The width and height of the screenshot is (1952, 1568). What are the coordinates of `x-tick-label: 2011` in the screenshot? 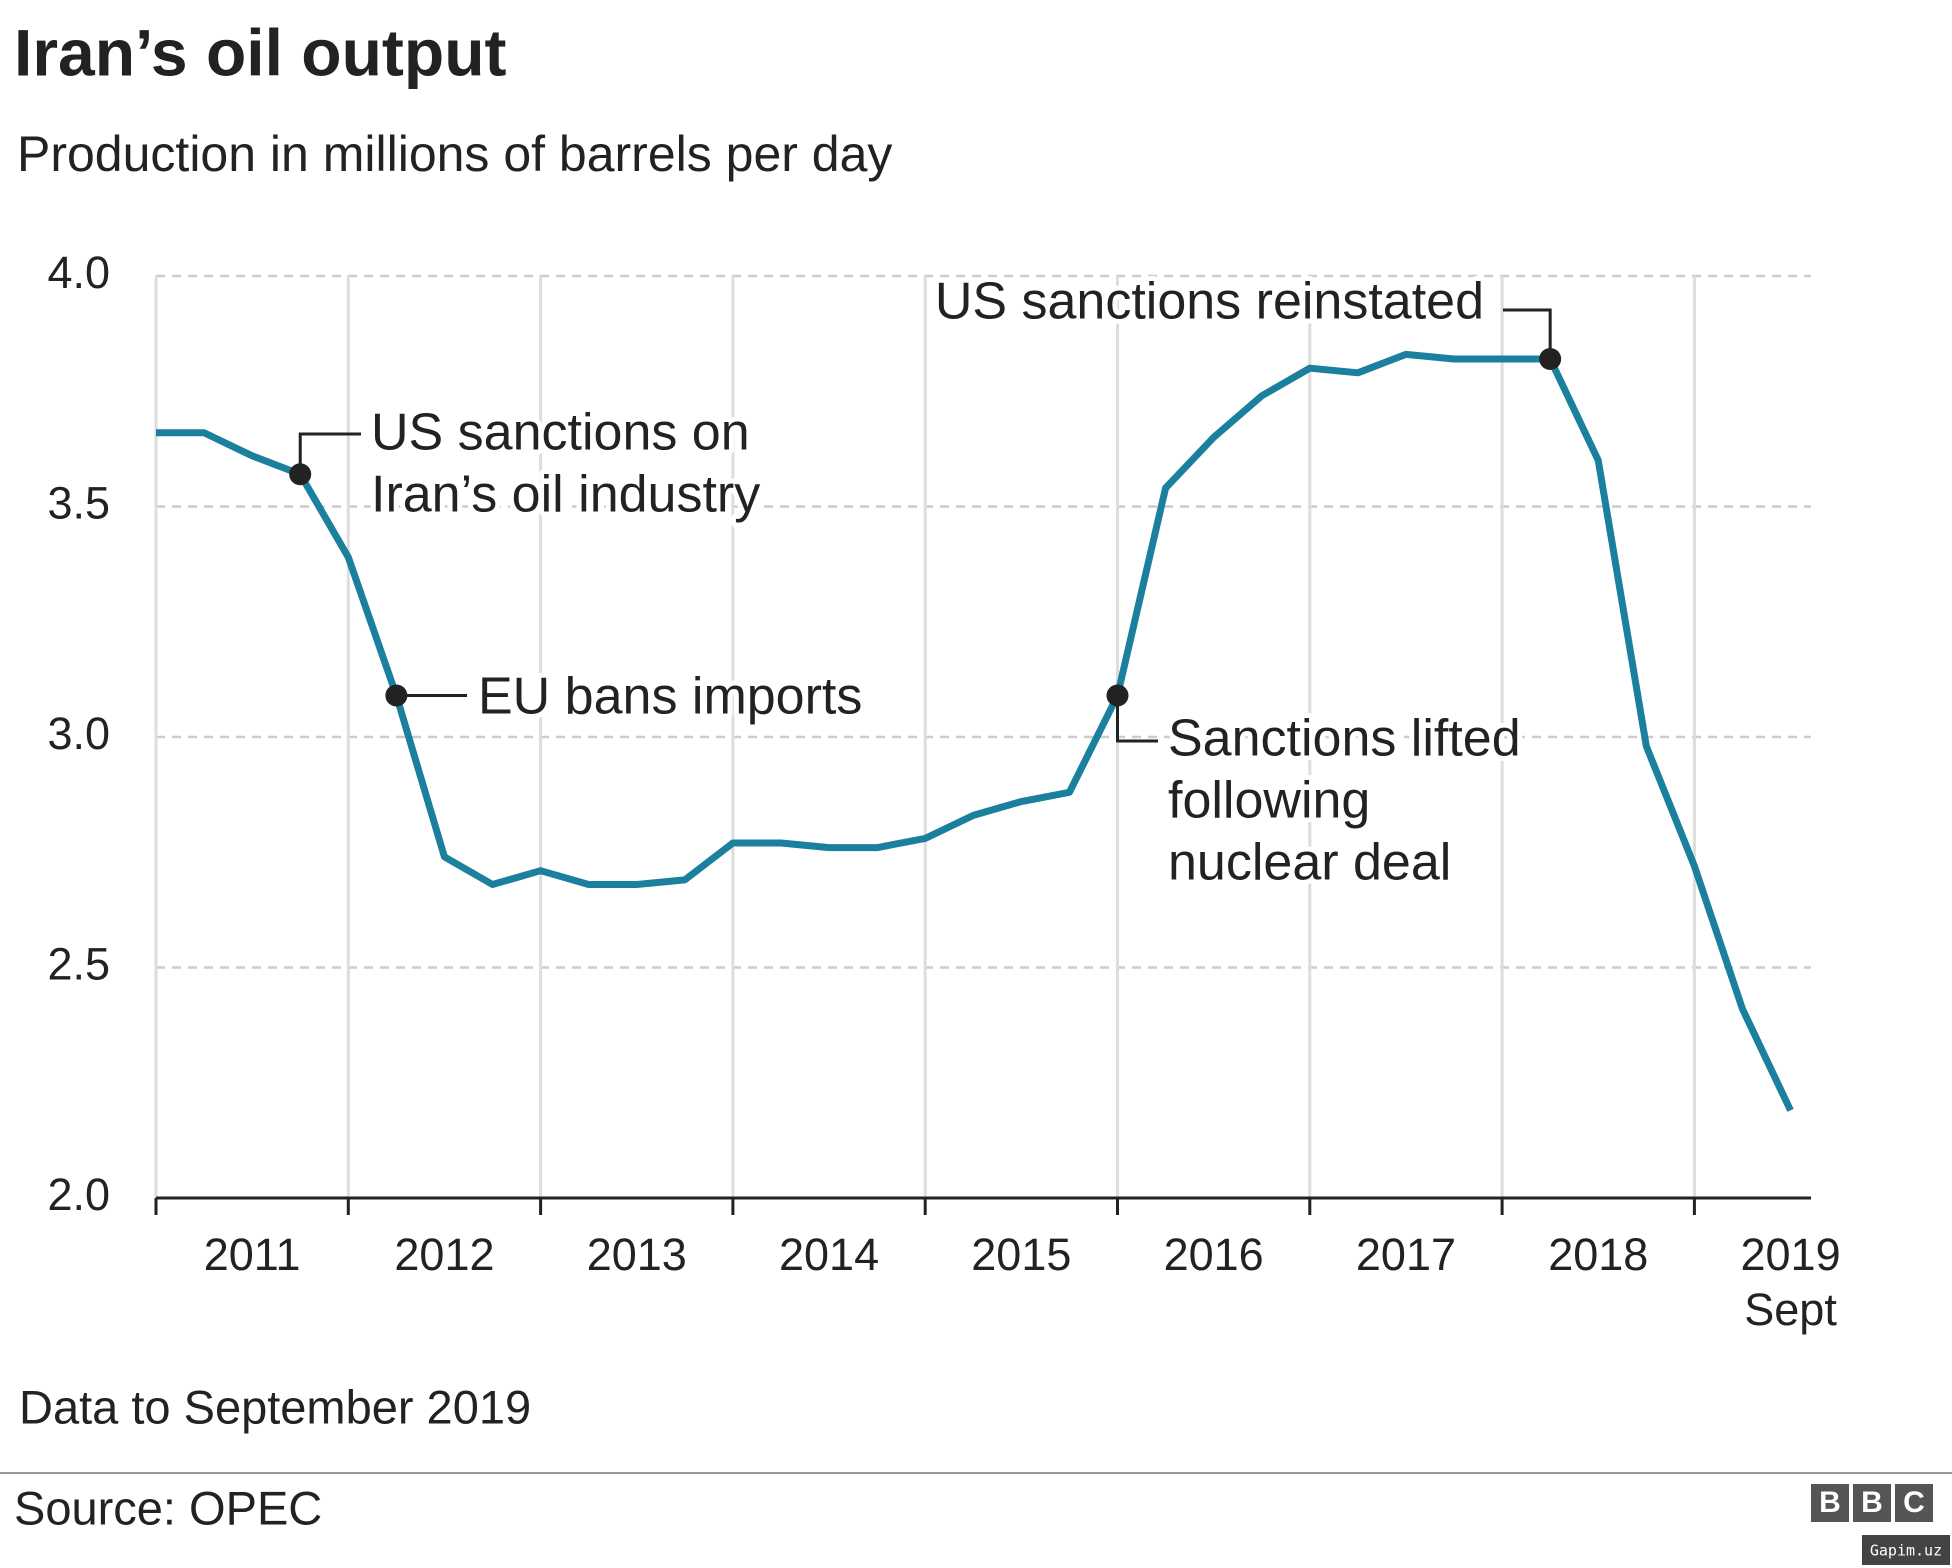 It's located at (252, 1254).